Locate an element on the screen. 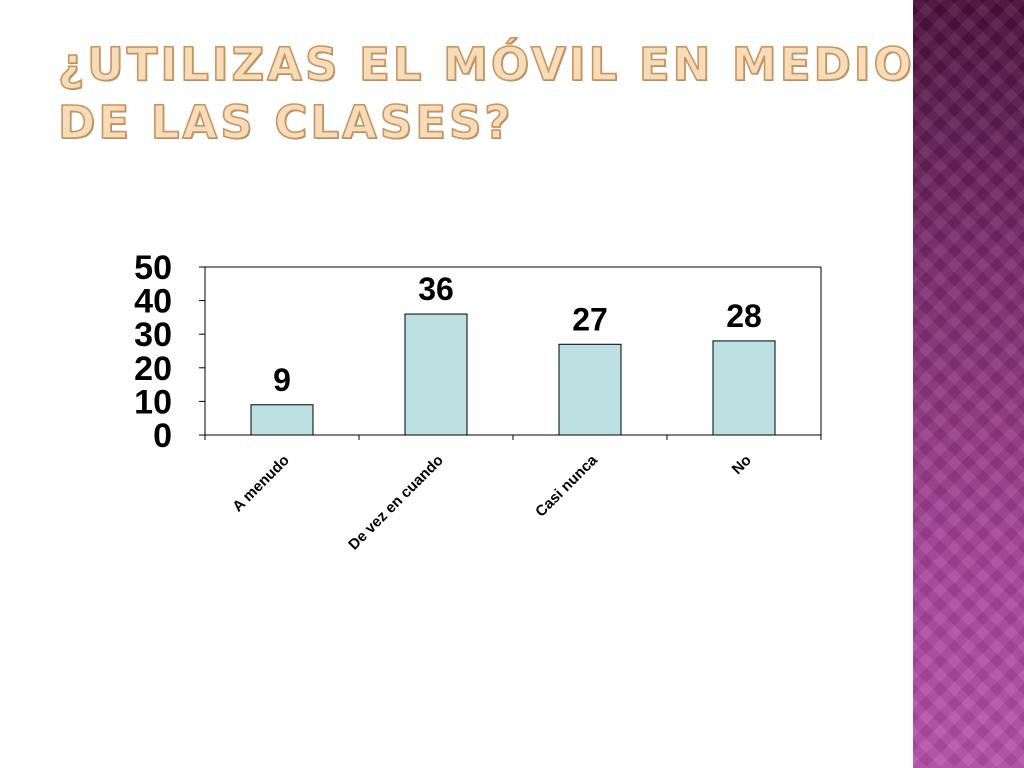 This screenshot has width=1024, height=768. bar-de-vez-en-cuando is located at coordinates (436, 374).